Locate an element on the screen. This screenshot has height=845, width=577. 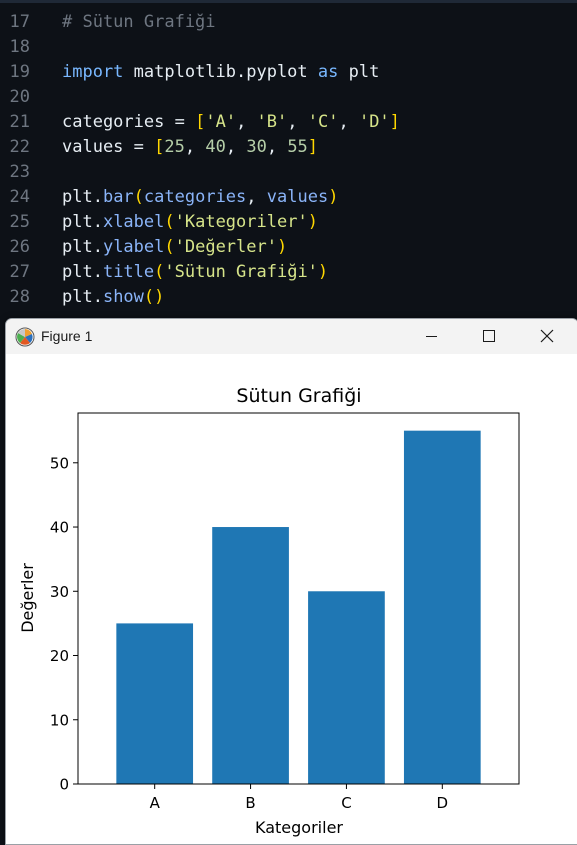
y-tick-label: 40 is located at coordinates (59, 528).